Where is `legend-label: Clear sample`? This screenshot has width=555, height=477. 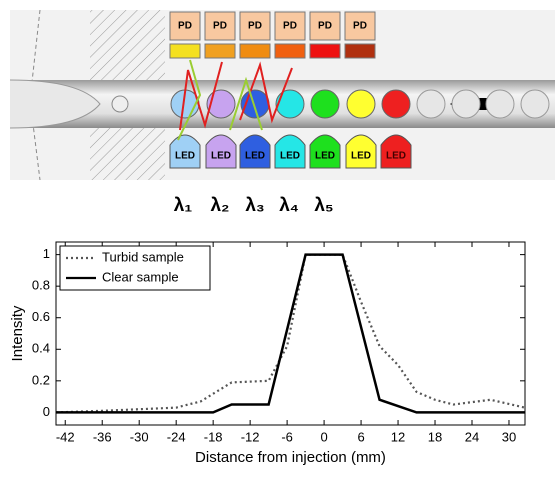
legend-label: Clear sample is located at coordinates (140, 276).